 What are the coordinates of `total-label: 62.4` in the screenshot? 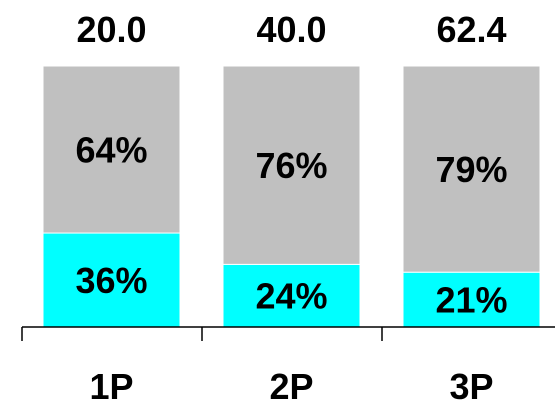 It's located at (471, 29).